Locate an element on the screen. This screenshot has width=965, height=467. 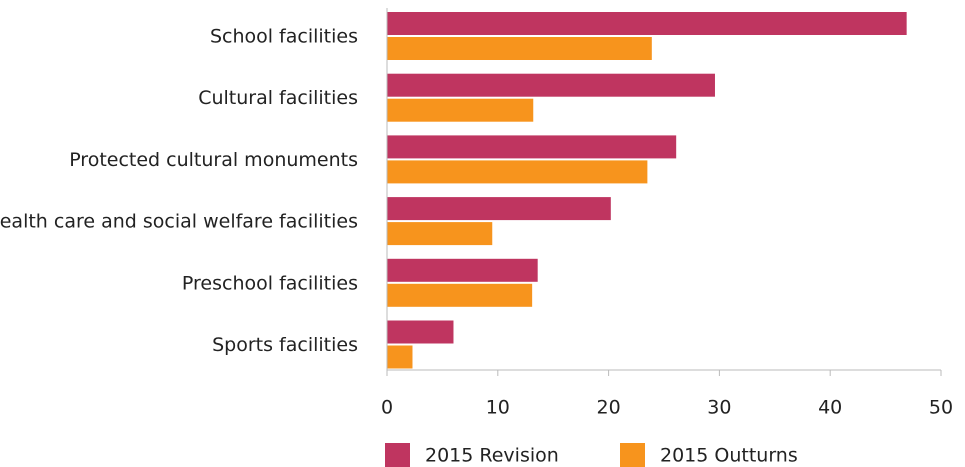
x-tick-label: 40 is located at coordinates (830, 408).